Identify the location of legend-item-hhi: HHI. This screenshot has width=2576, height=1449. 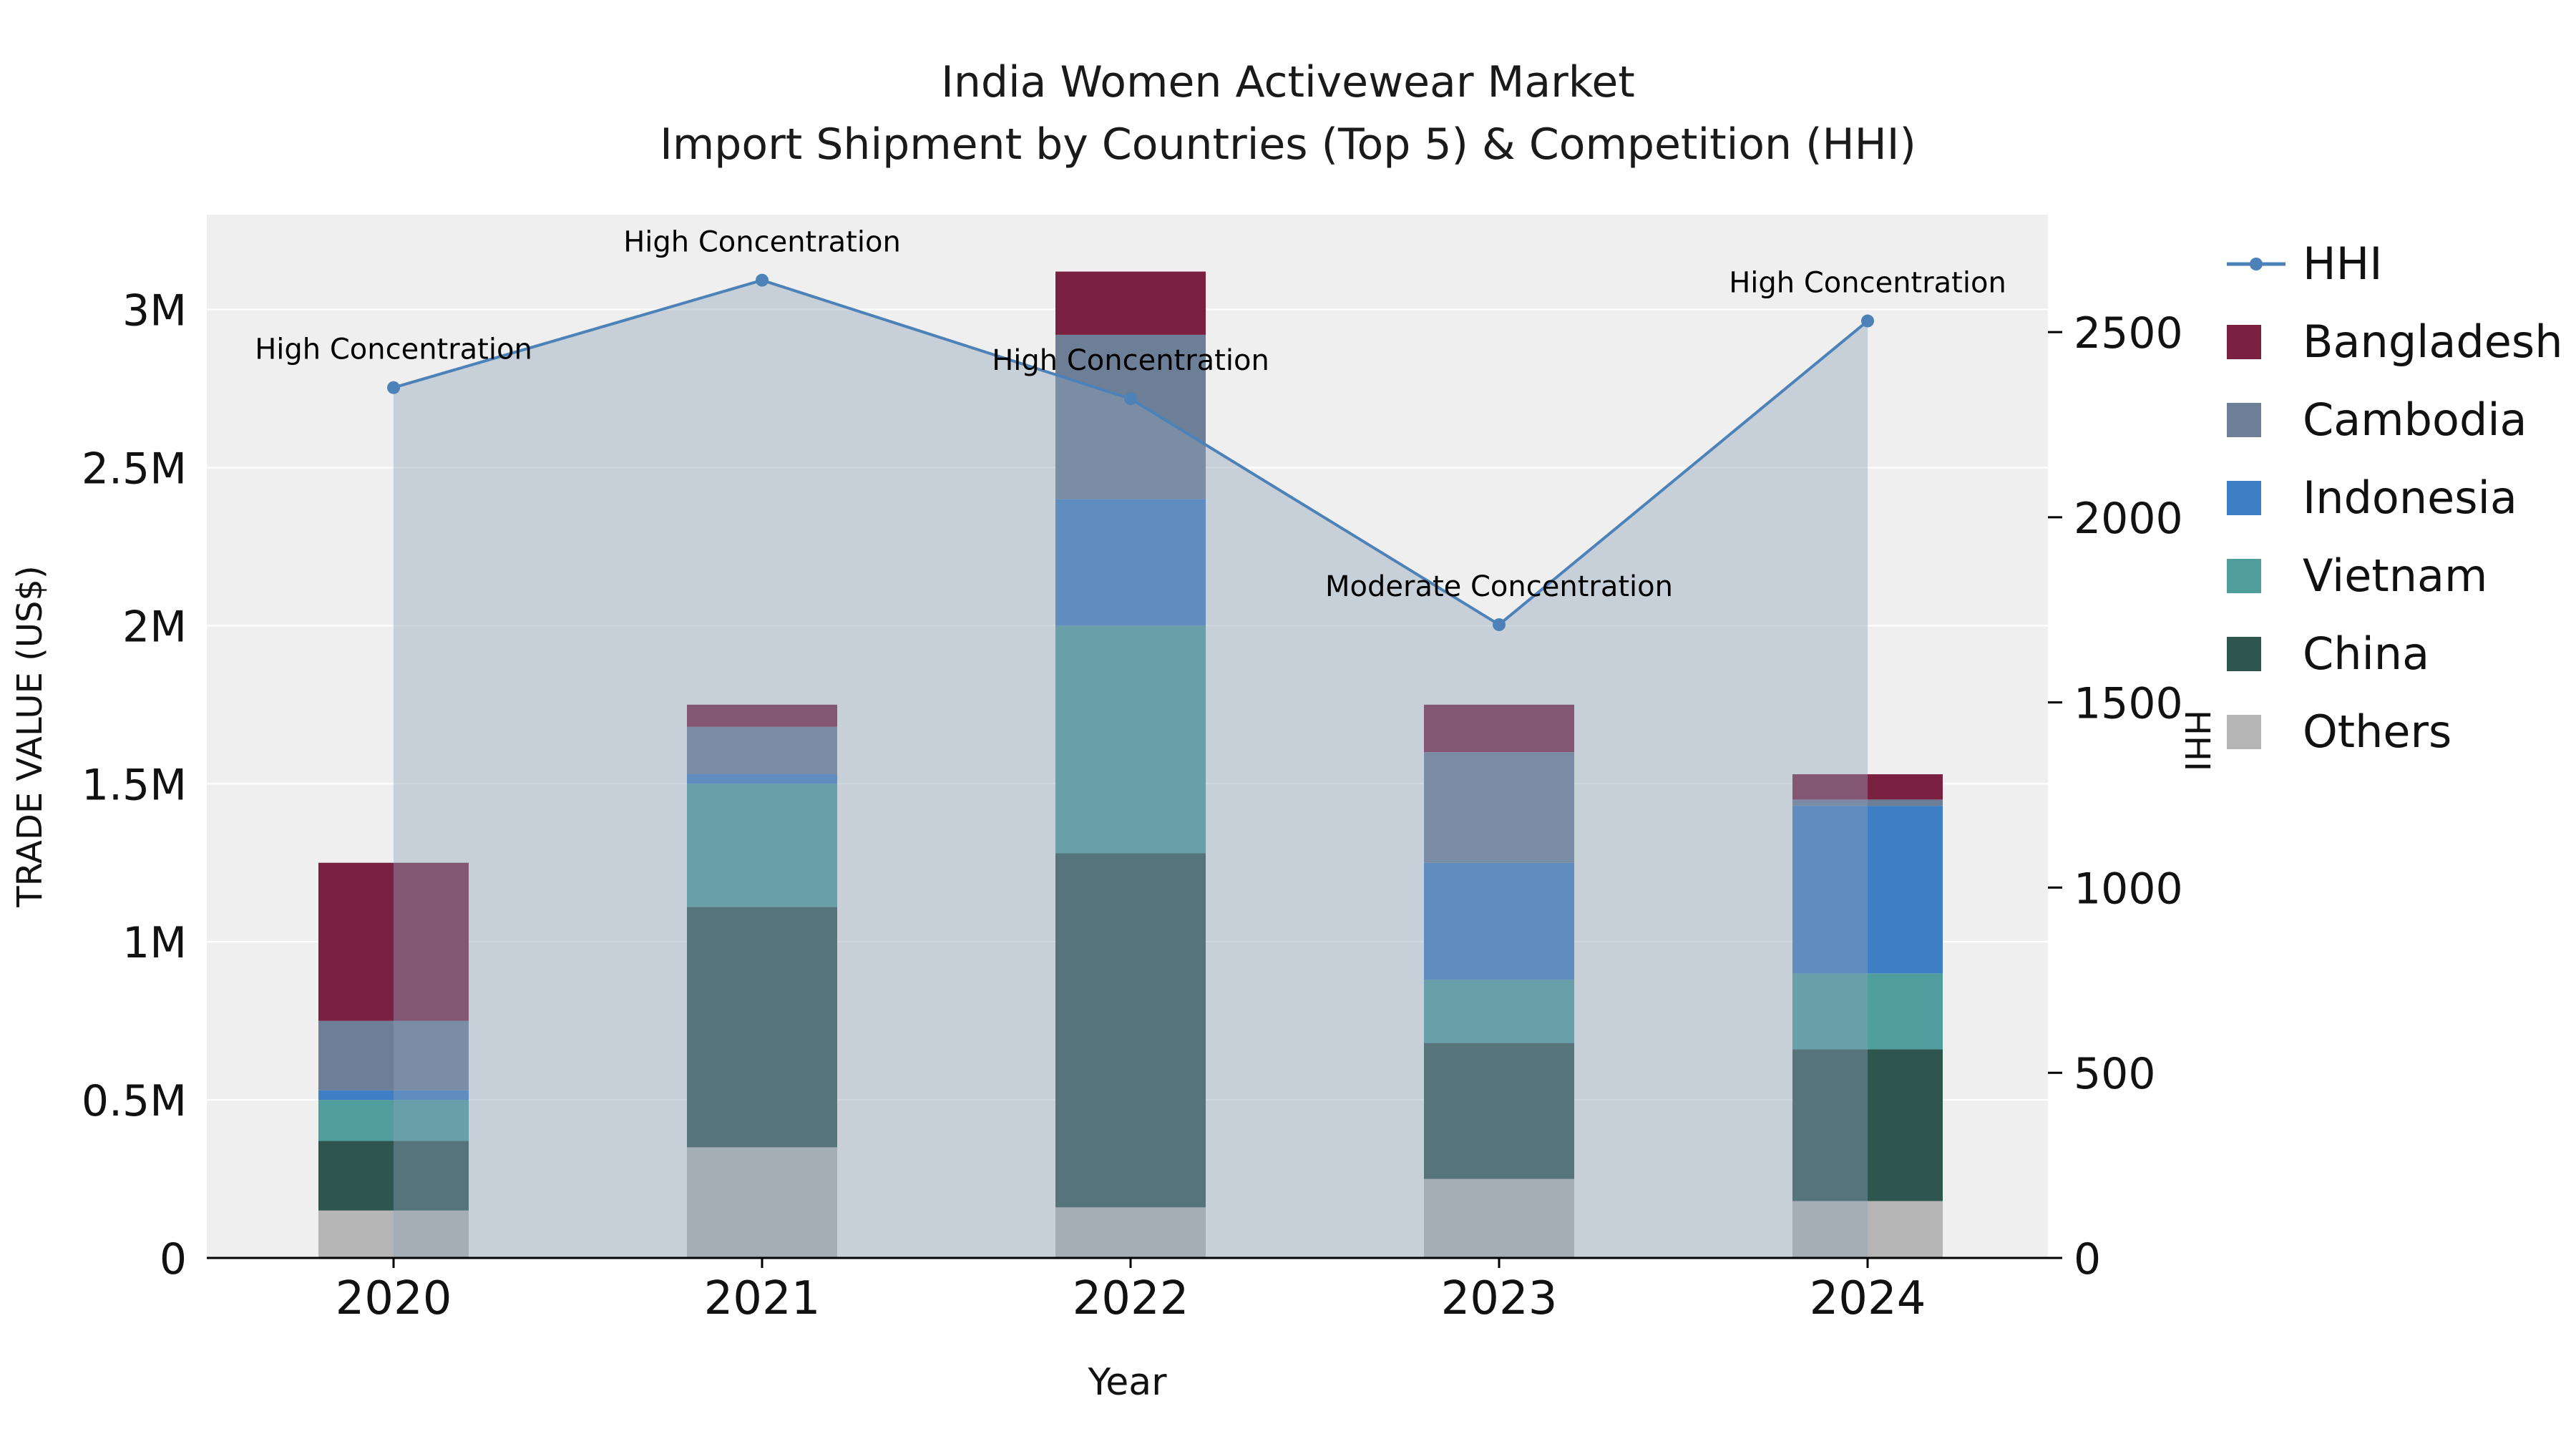
(2395, 264).